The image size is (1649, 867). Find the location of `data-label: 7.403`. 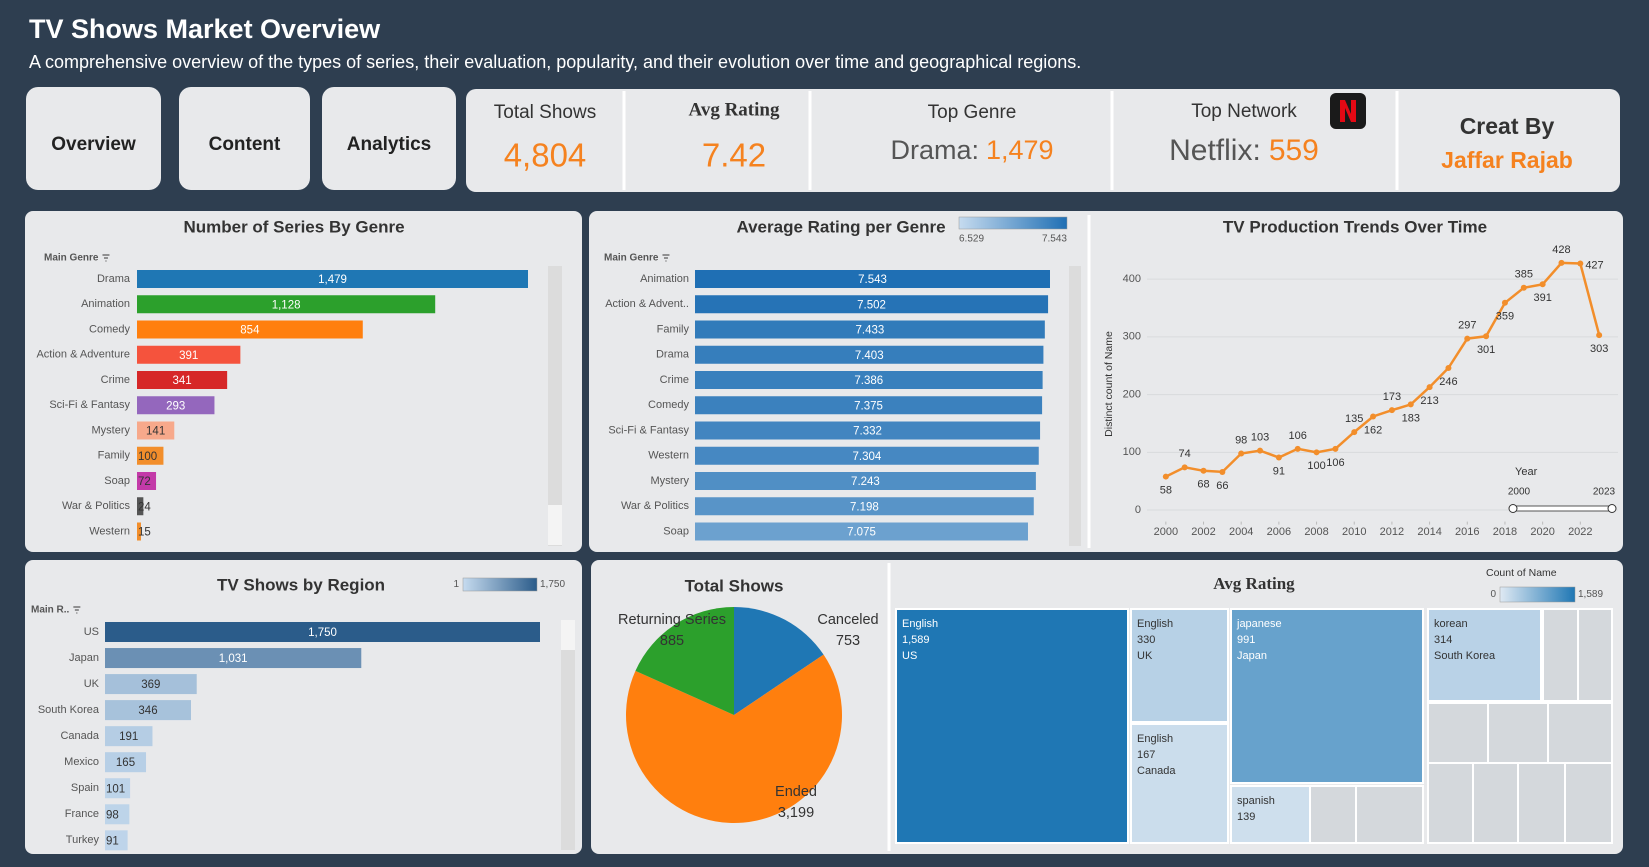

data-label: 7.403 is located at coordinates (869, 356).